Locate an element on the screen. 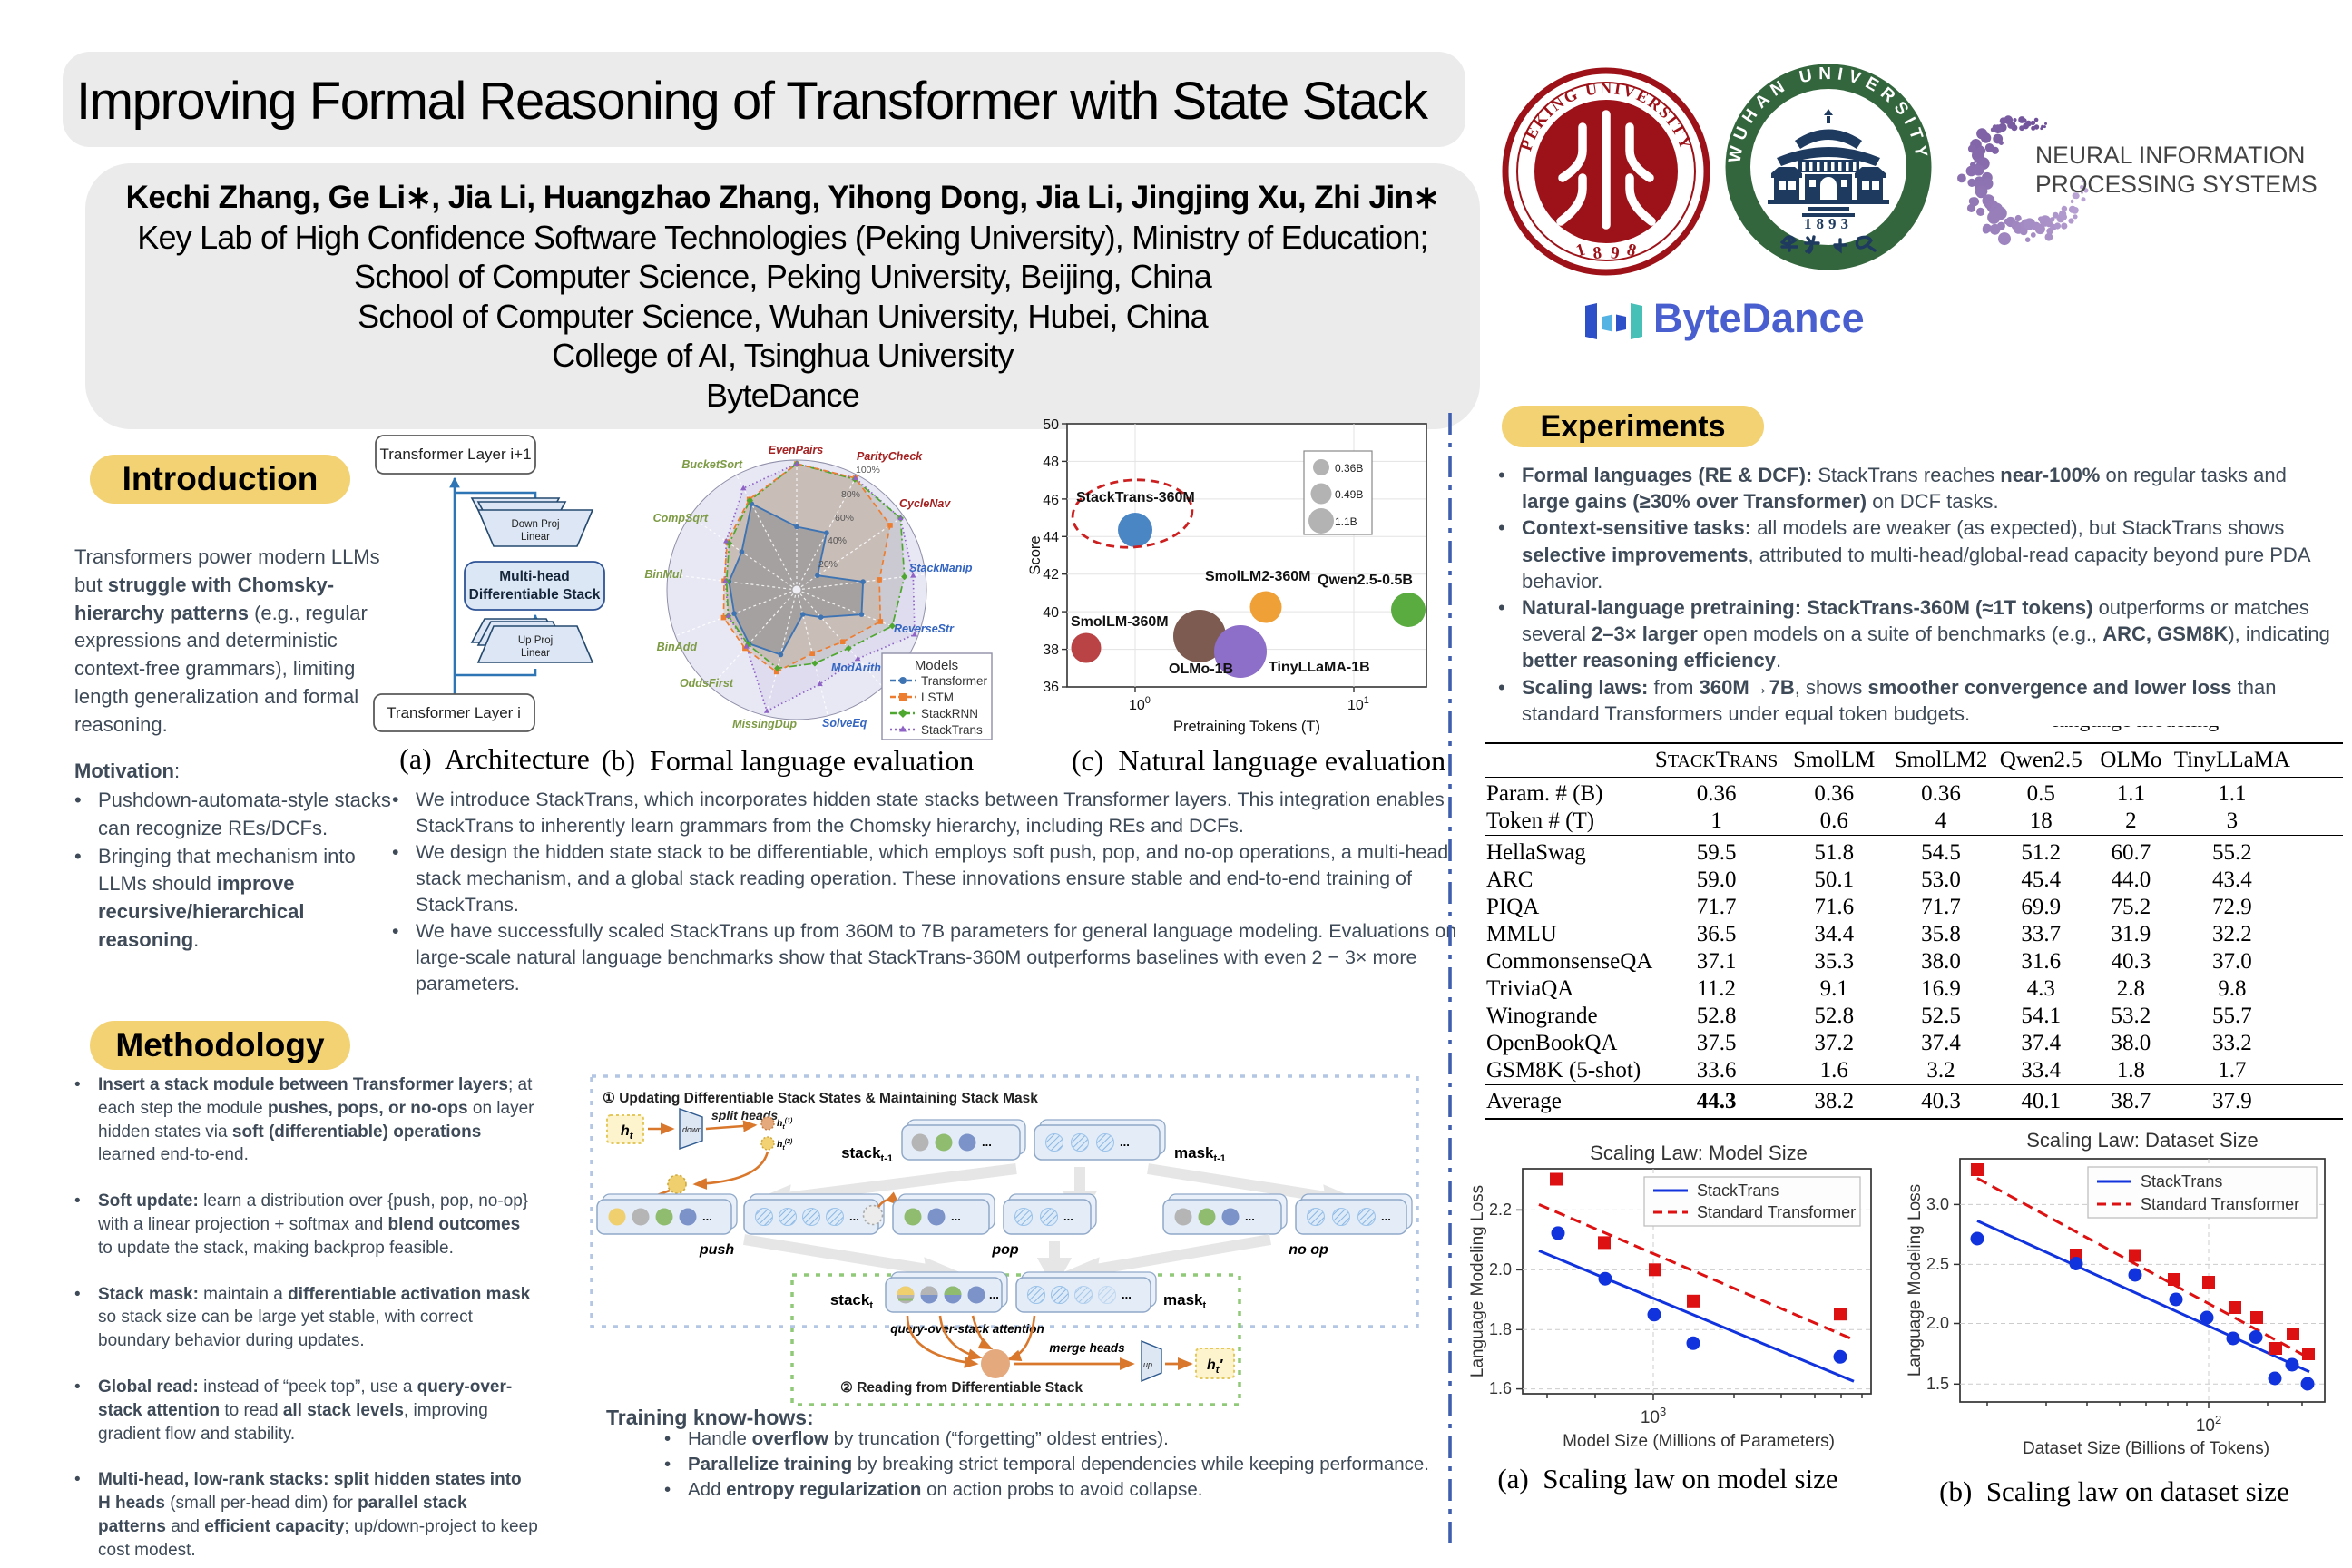  svg-text: CompSqrt is located at coordinates (681, 518).